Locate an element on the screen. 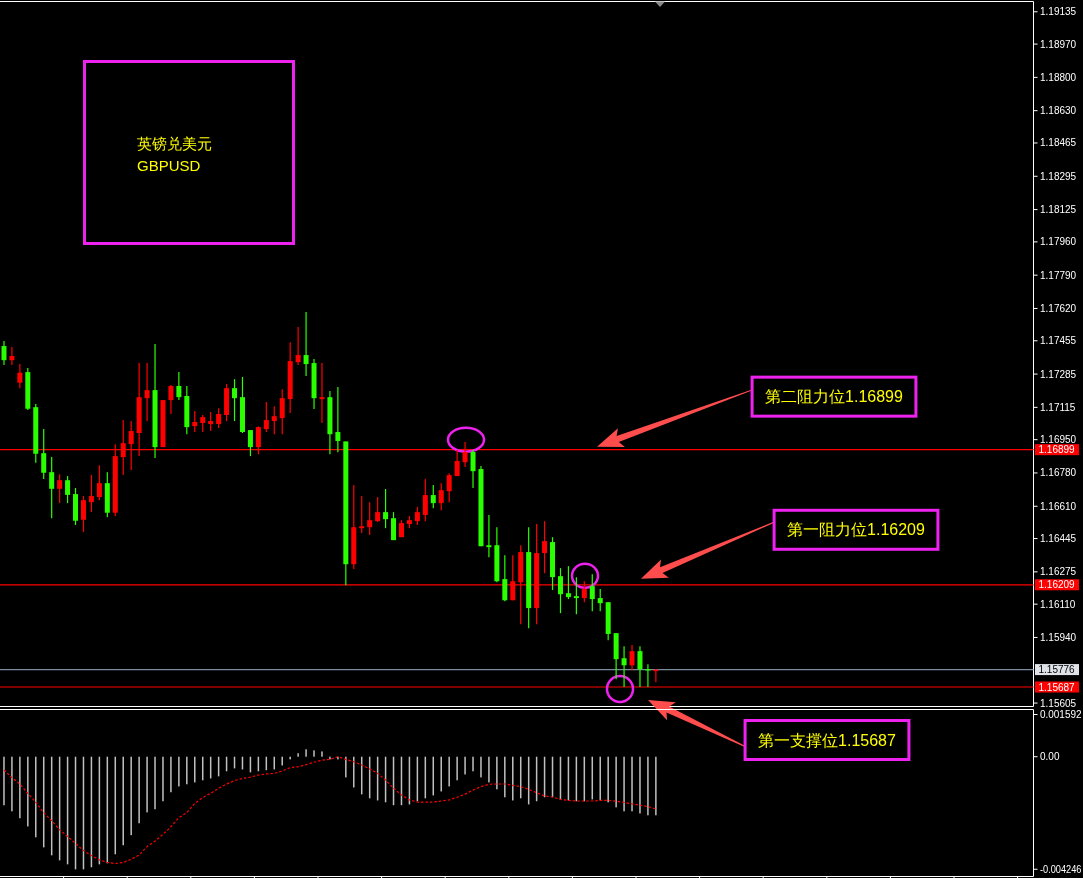  text: GBPUSD is located at coordinates (169, 165).